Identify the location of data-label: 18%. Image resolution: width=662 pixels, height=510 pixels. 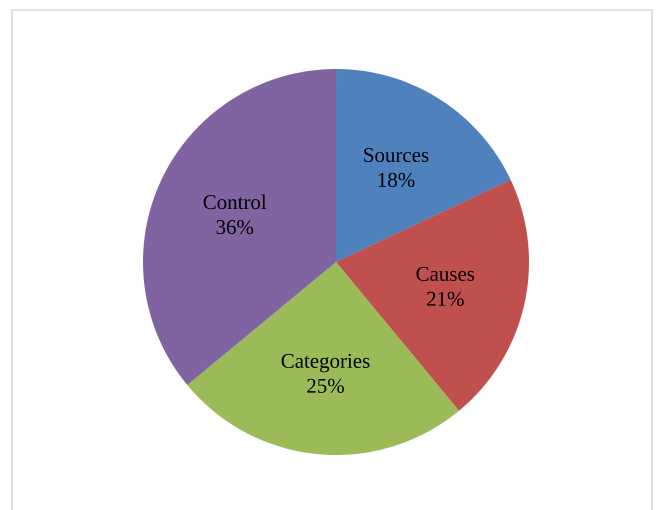
(396, 180).